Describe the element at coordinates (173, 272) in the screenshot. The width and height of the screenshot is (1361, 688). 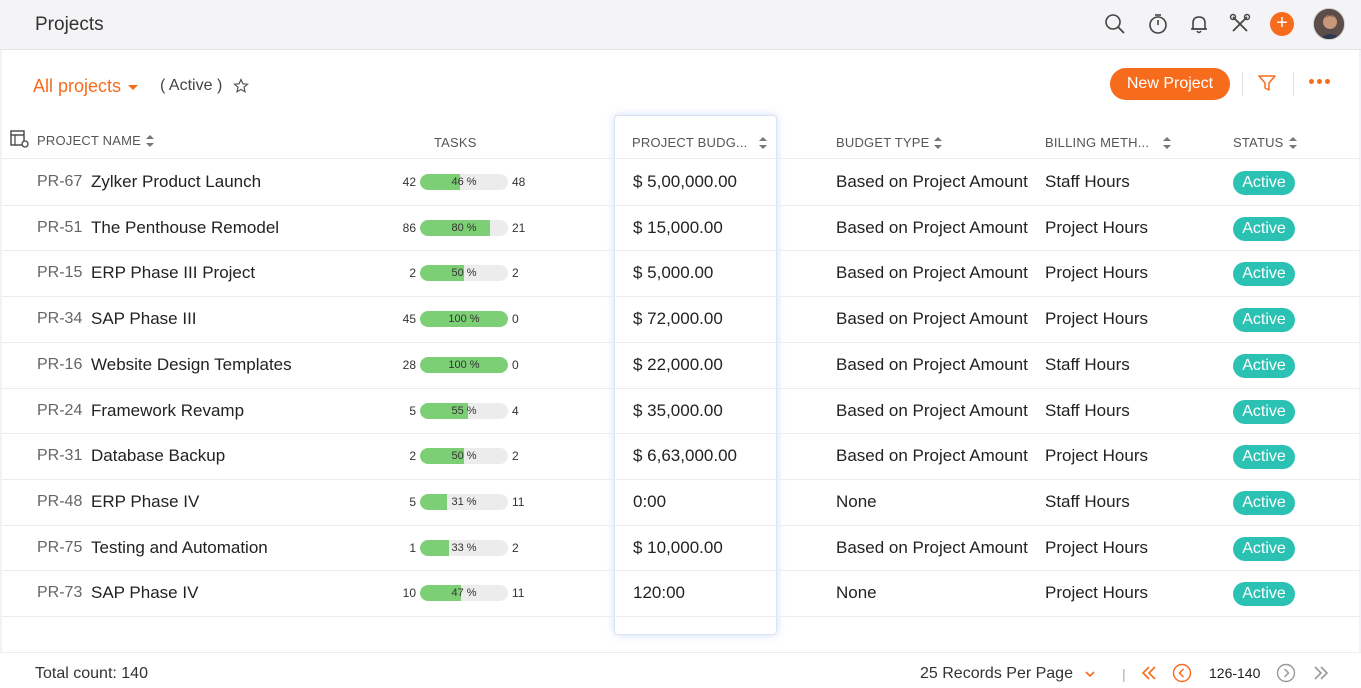
I see `project-name-link: ERP Phase III Project` at that location.